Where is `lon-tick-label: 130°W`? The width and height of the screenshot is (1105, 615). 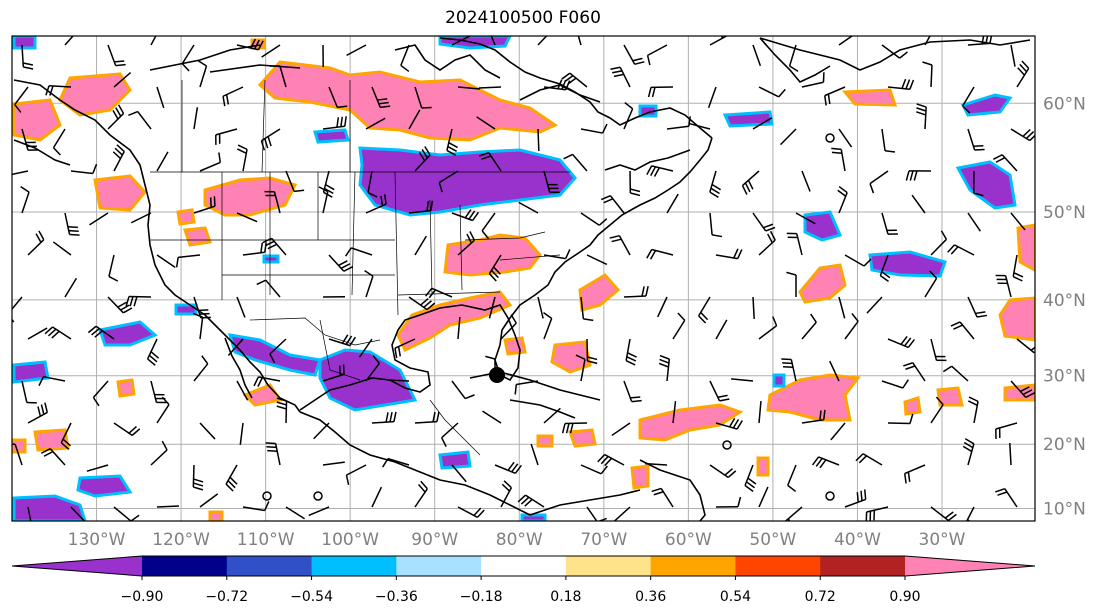
lon-tick-label: 130°W is located at coordinates (97, 540).